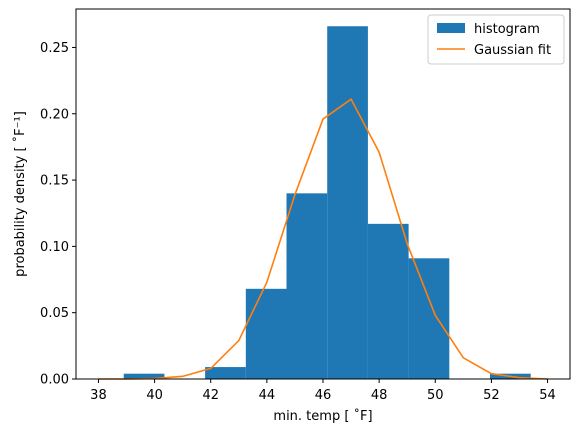 The width and height of the screenshot is (583, 436). Describe the element at coordinates (154, 395) in the screenshot. I see `x-tick-label: 40` at that location.